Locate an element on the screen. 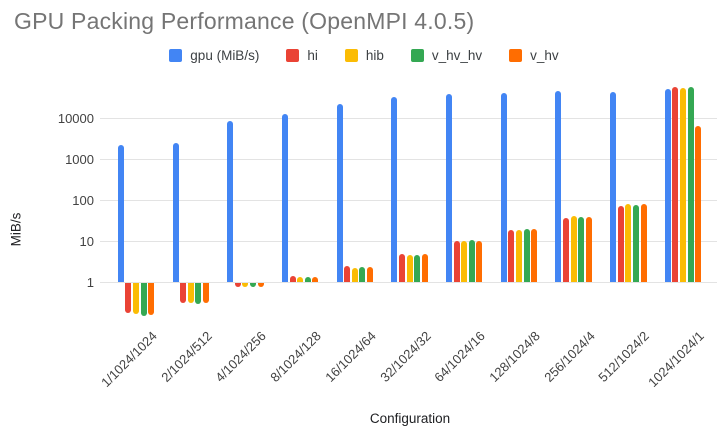 Image resolution: width=728 pixels, height=440 pixels. legend-item-hi: hi is located at coordinates (302, 55).